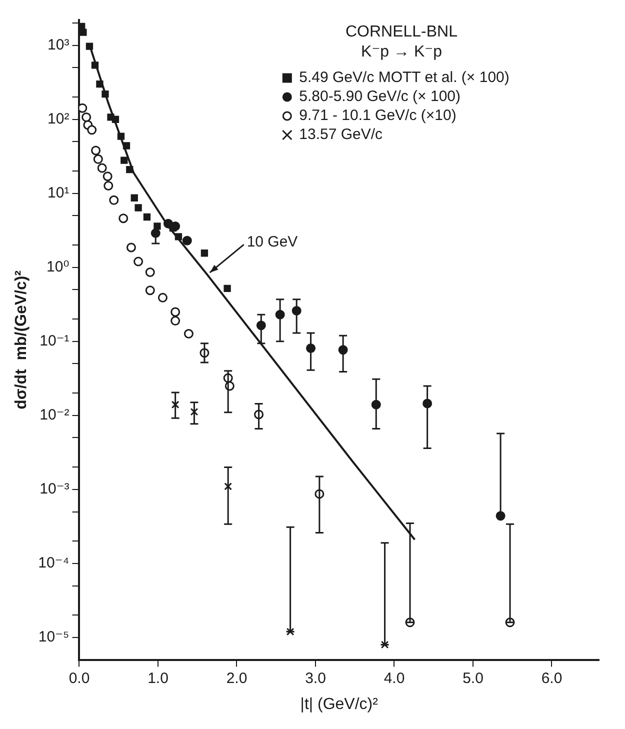 The height and width of the screenshot is (729, 625). What do you see at coordinates (21, 340) in the screenshot?
I see `y-axis-title: dσ/dt mb/(GeV/c)²` at bounding box center [21, 340].